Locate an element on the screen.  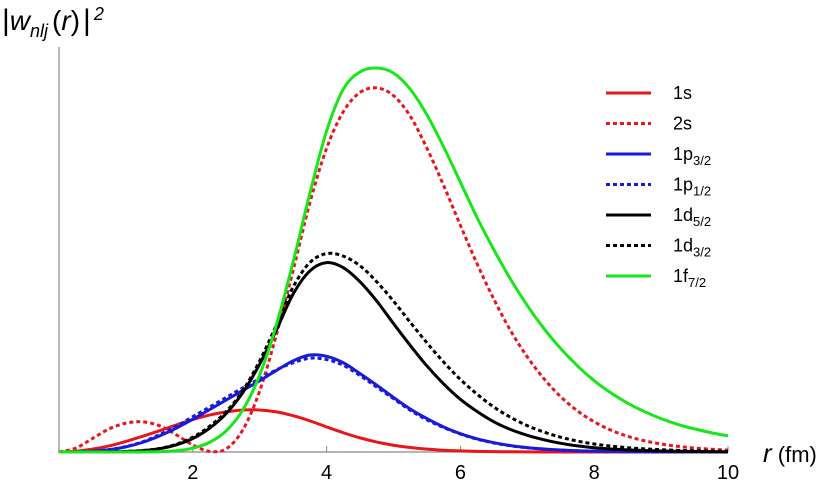
legend-label: 1f7/2 is located at coordinates (689, 278).